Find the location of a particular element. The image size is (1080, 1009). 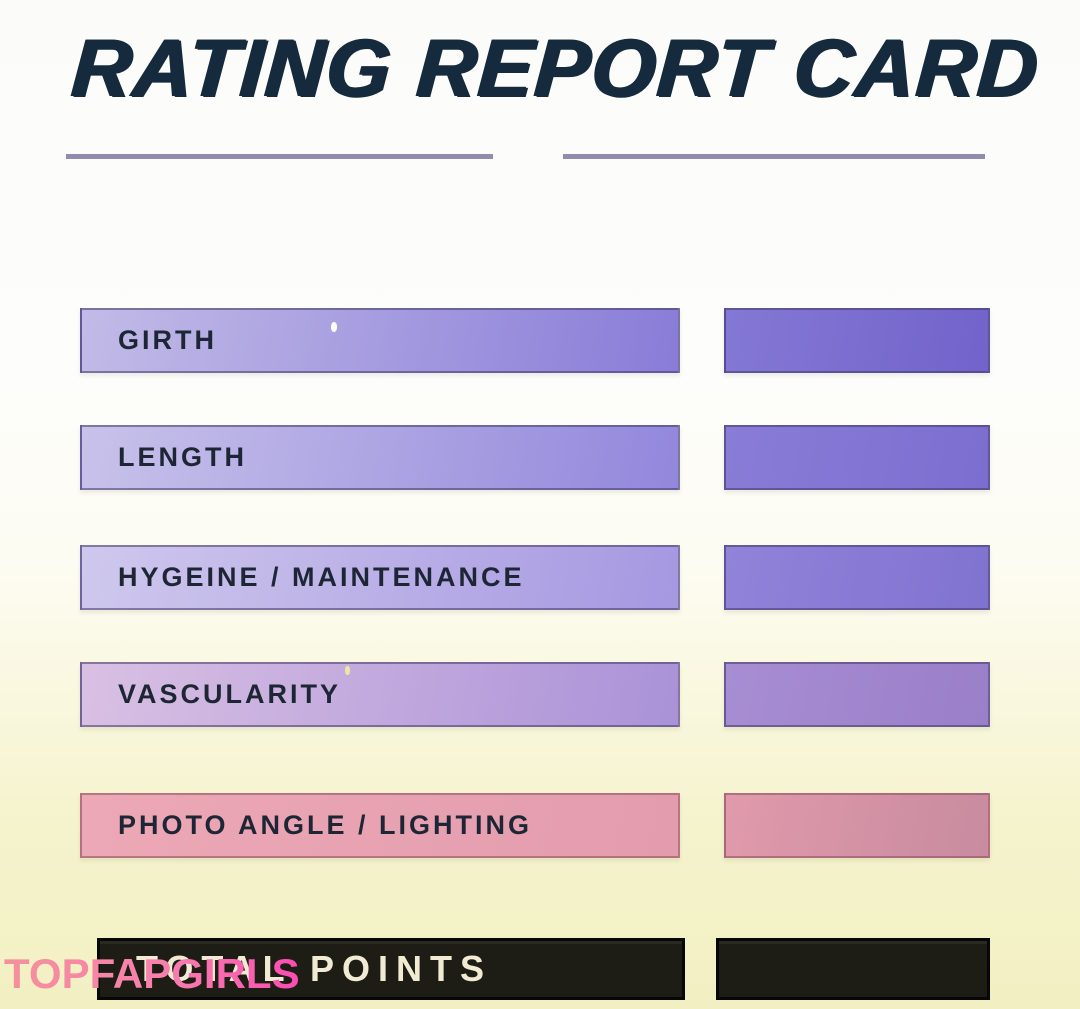

row-label: GIRTH is located at coordinates (167, 340).